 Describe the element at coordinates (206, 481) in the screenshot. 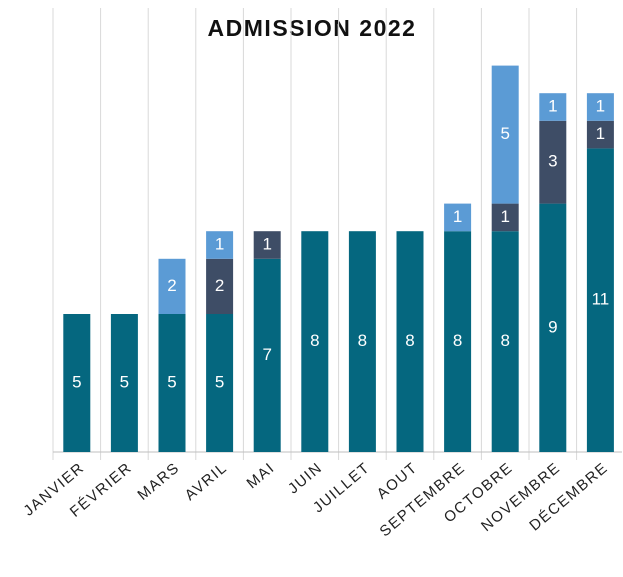

I see `x-tick-label: AVRIL` at that location.